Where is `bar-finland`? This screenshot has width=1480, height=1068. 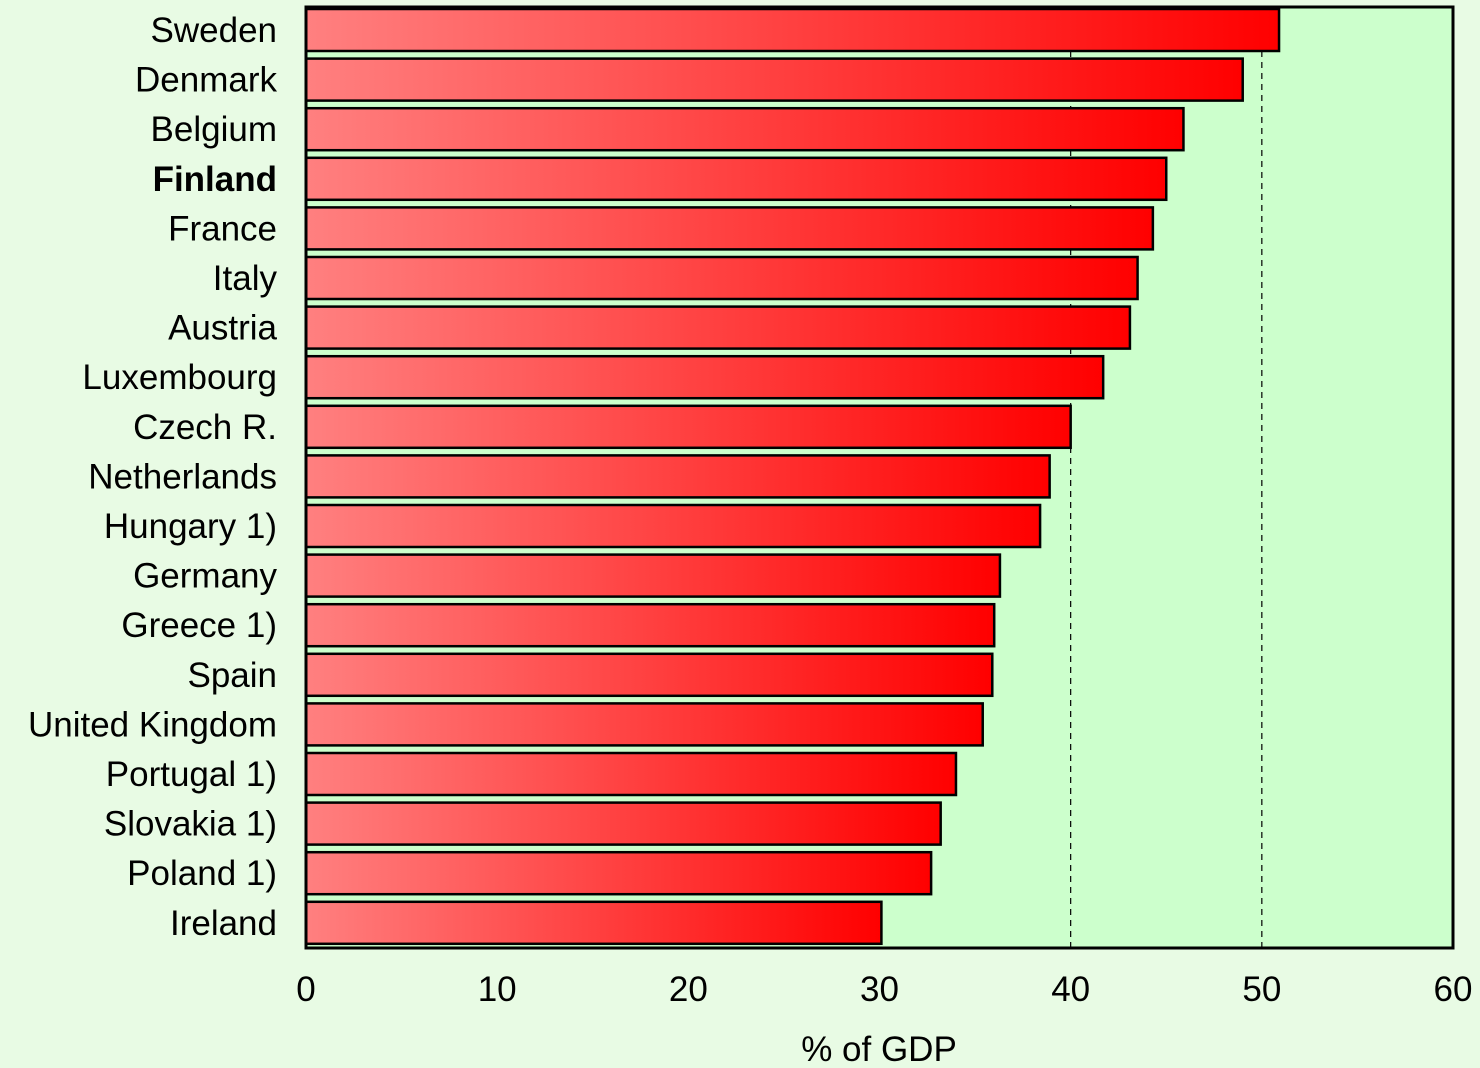
bar-finland is located at coordinates (736, 179).